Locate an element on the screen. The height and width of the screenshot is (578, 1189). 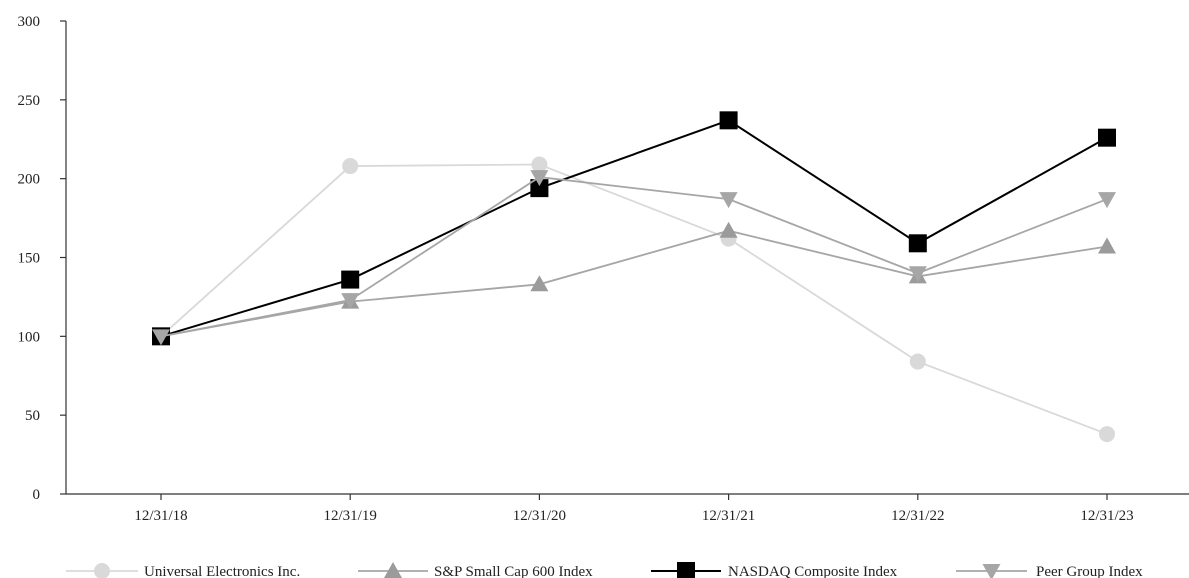
legend-label: Universal Electronics Inc. is located at coordinates (222, 571).